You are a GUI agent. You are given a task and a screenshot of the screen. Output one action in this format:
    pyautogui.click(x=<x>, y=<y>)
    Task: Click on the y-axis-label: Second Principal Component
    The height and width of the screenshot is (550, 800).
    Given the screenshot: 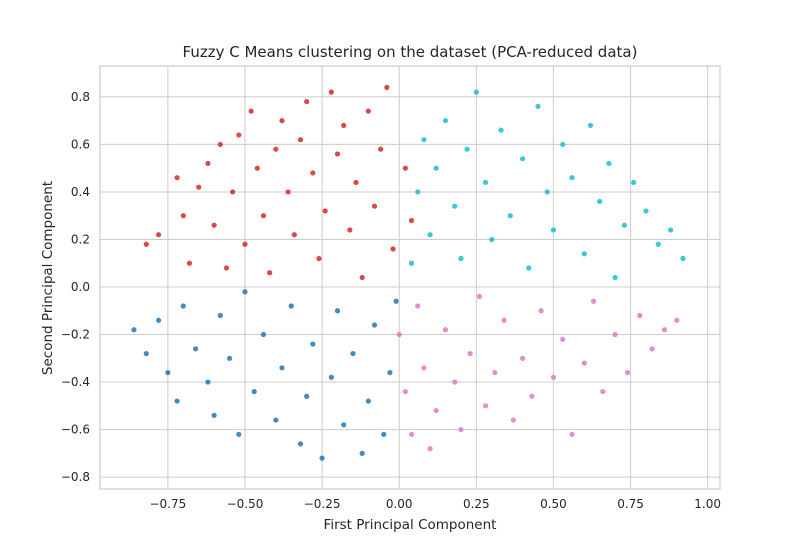 What is the action you would take?
    pyautogui.click(x=48, y=278)
    